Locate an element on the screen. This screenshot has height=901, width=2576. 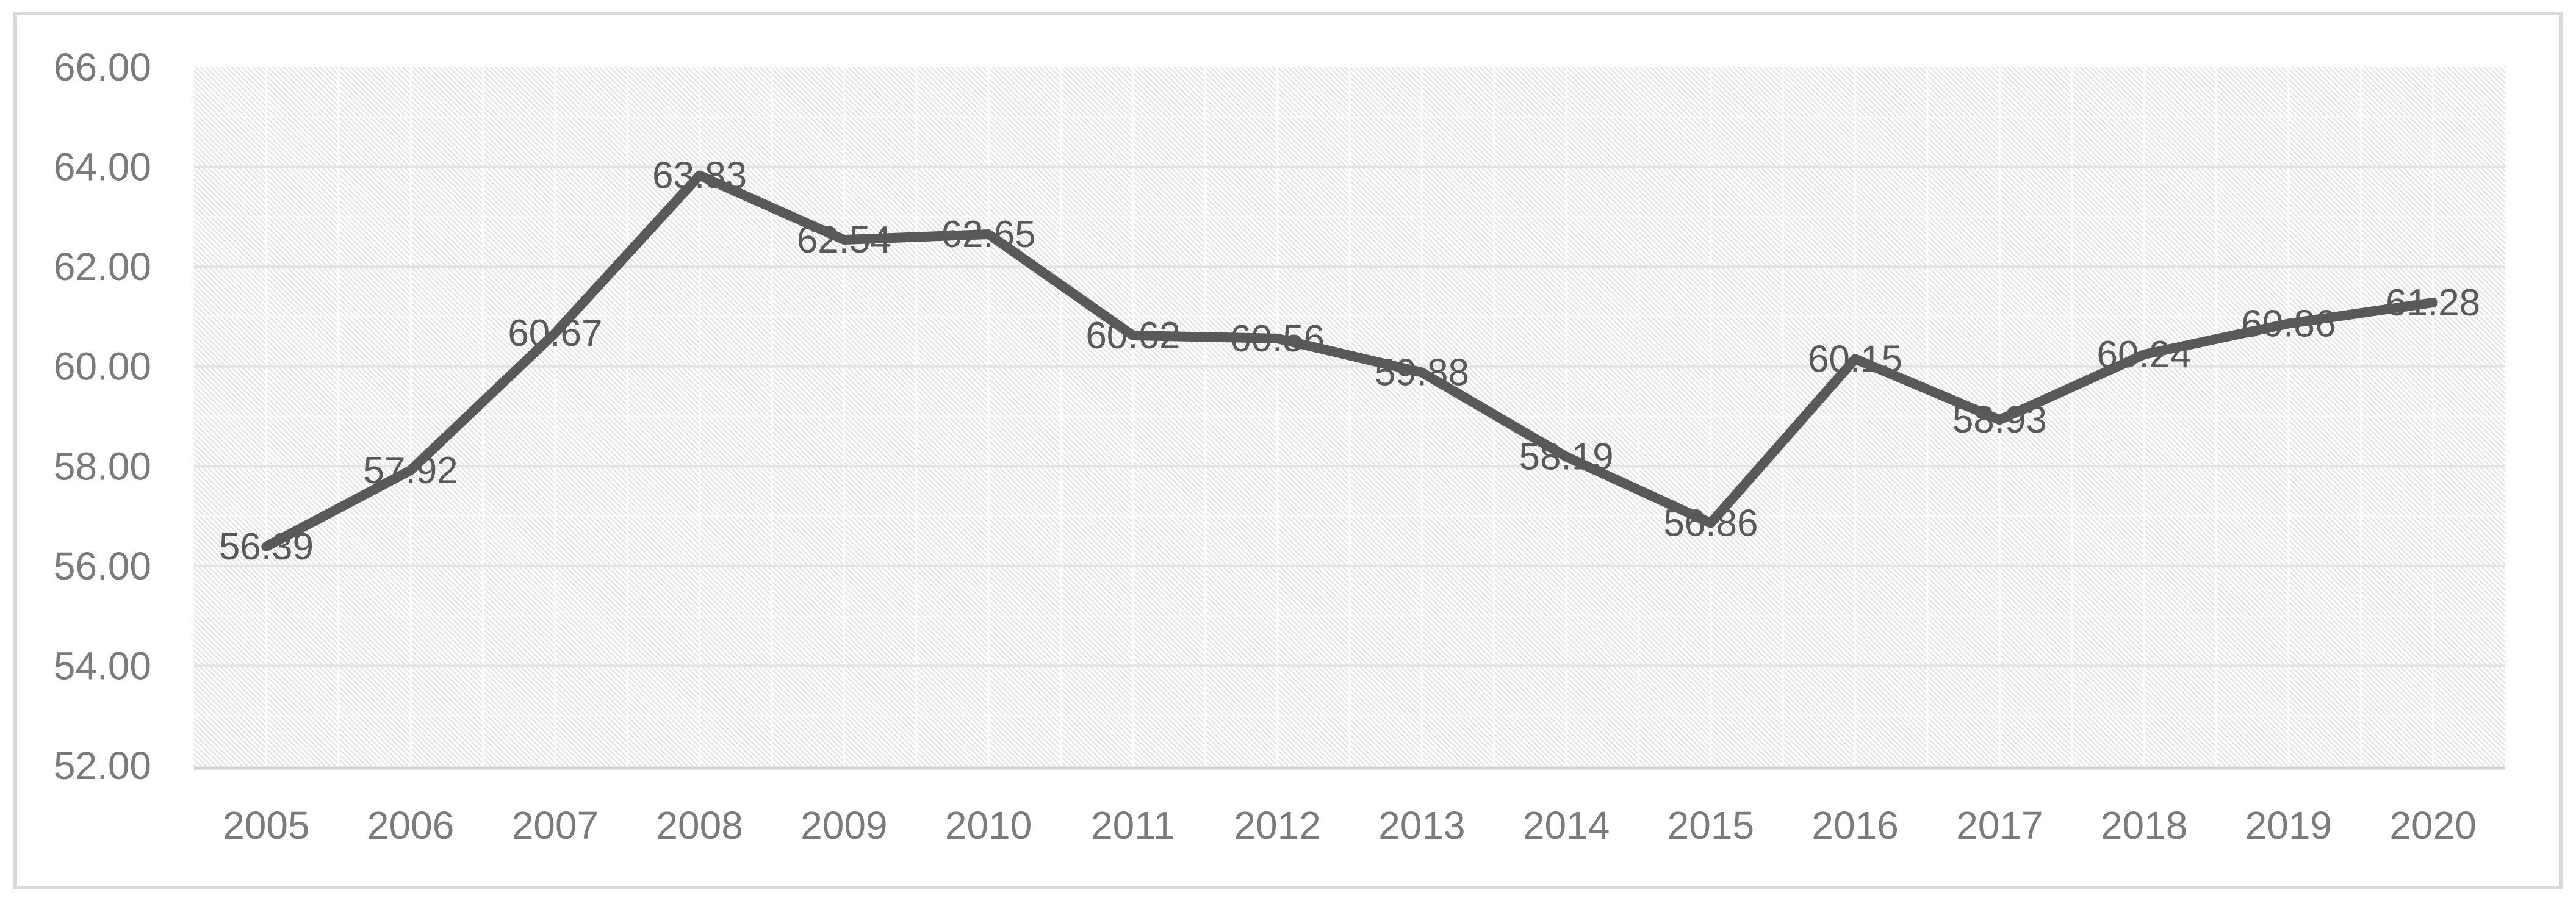
x-tick-label: 2011 is located at coordinates (1133, 825).